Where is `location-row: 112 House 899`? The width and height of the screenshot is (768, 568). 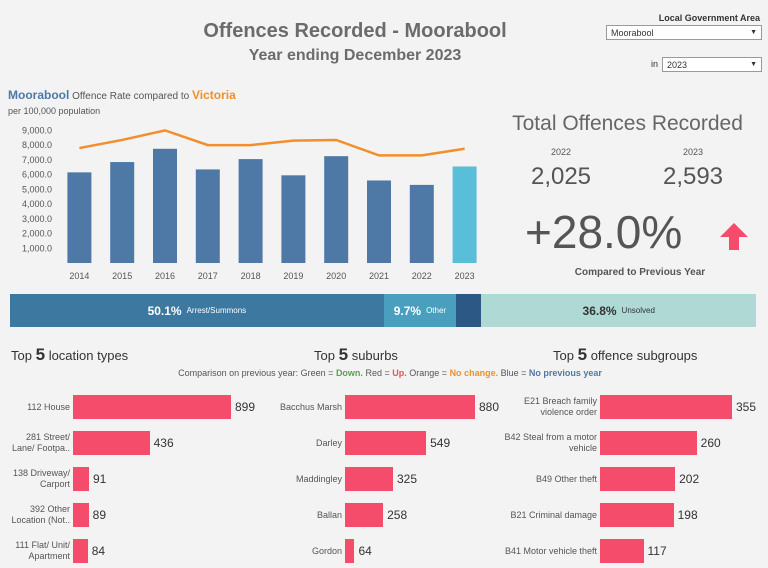
location-row: 112 House 899 is located at coordinates (128, 407).